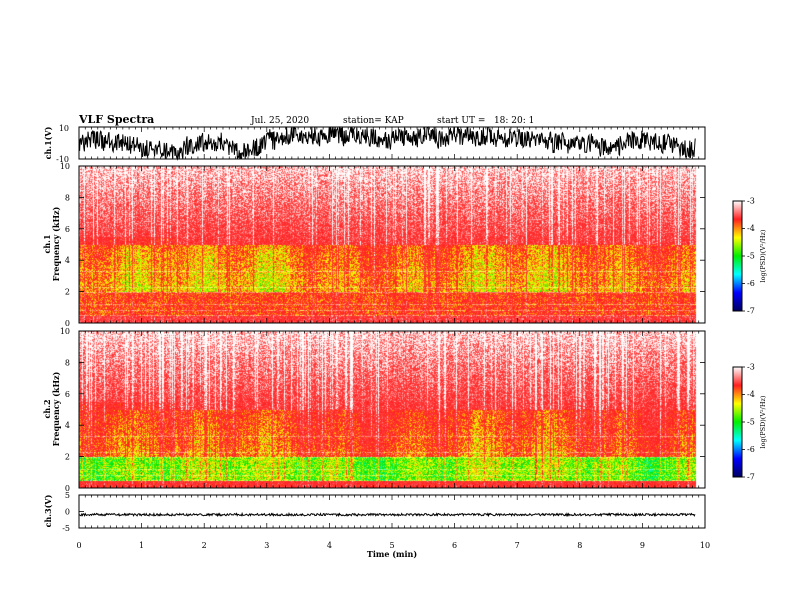 Image resolution: width=792 pixels, height=612 pixels. Describe the element at coordinates (705, 545) in the screenshot. I see `time-tick-label: 10` at that location.